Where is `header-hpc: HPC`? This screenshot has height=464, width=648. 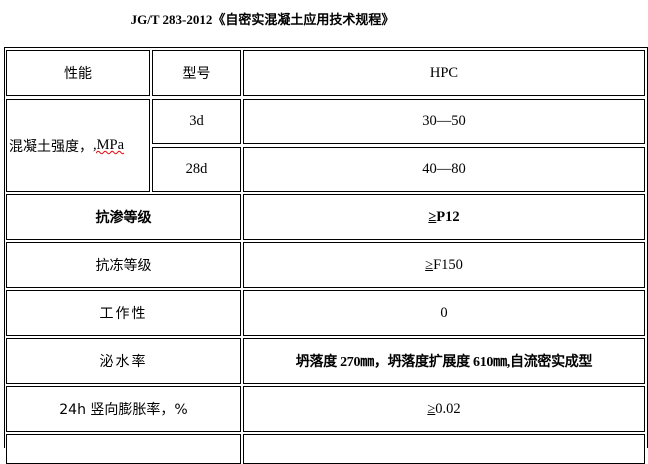 header-hpc: HPC is located at coordinates (444, 73).